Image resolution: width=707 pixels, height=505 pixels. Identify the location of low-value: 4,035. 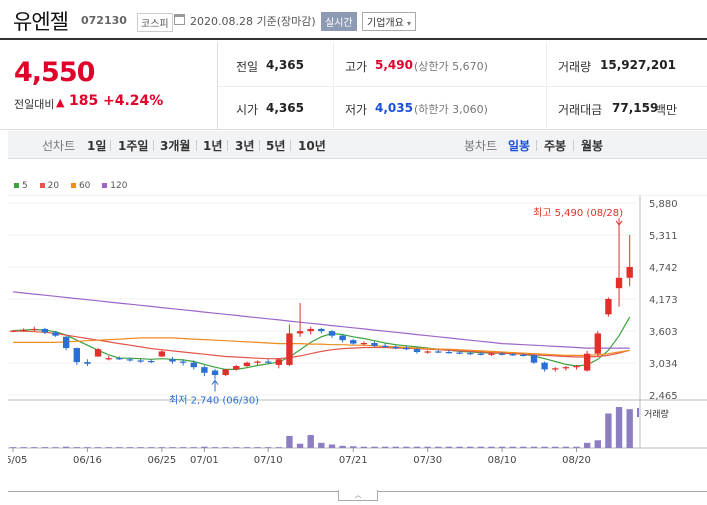
(394, 108).